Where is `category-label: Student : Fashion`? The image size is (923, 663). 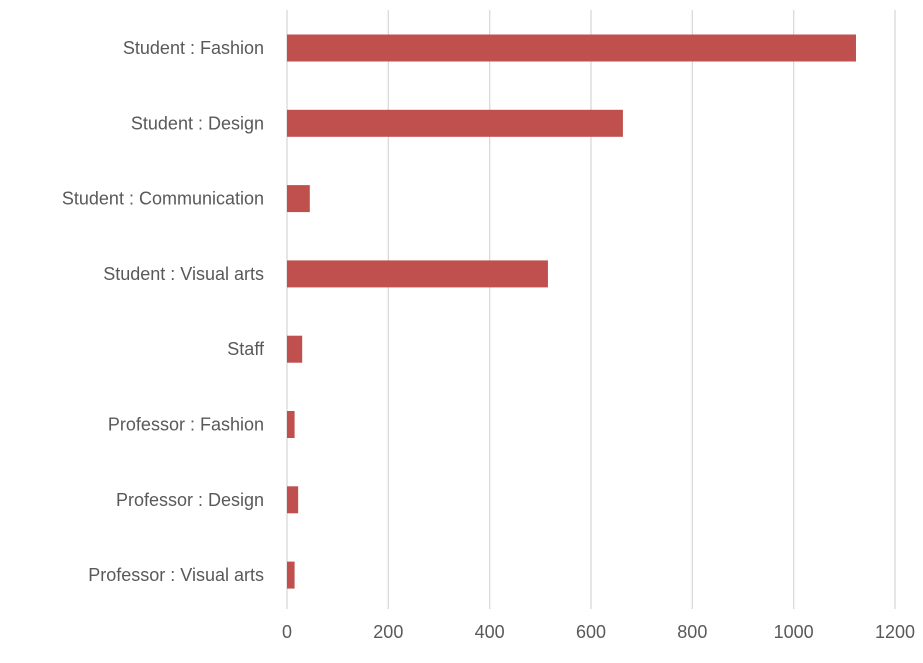
category-label: Student : Fashion is located at coordinates (193, 48).